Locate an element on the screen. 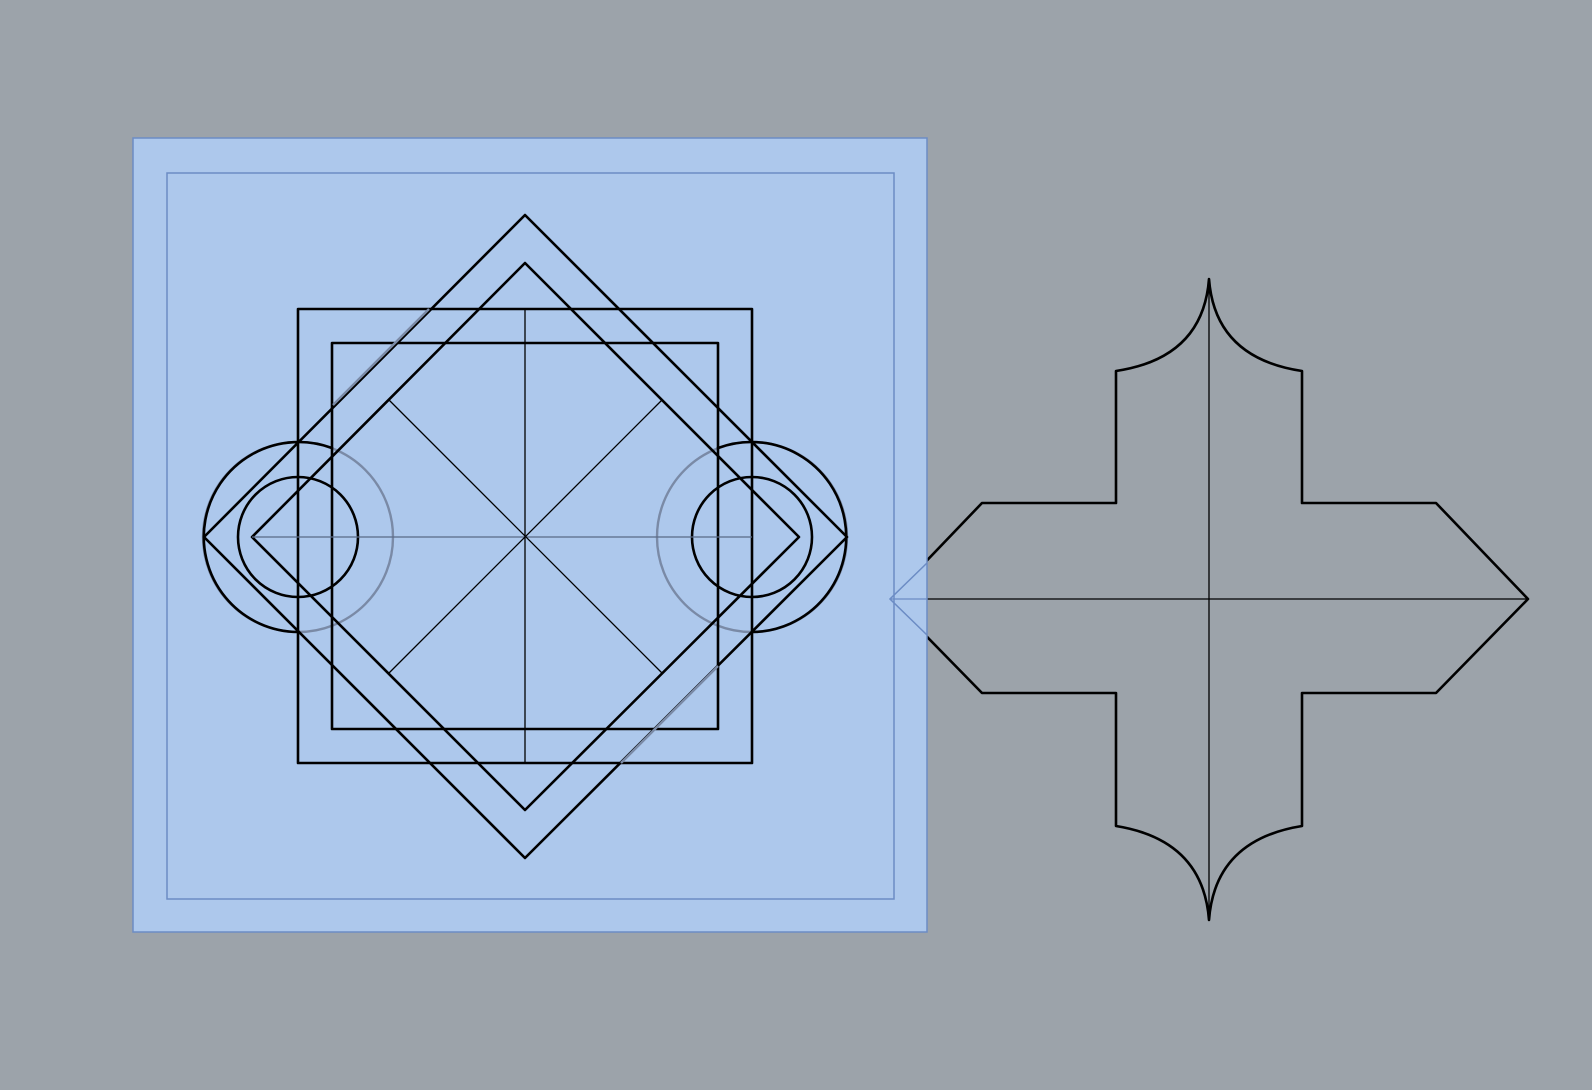  outer-diamond-overlap-bottom-right is located at coordinates (669, 714).